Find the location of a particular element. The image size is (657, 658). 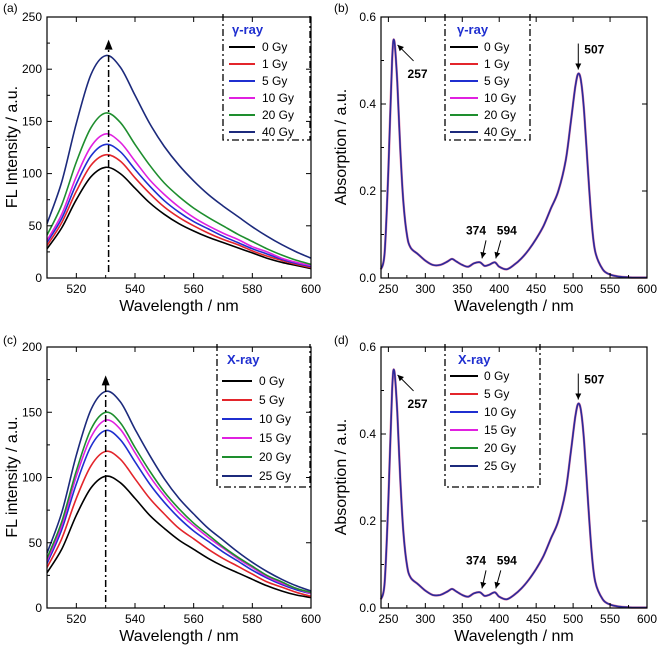

legend-entry: 25 Gy is located at coordinates (500, 466).